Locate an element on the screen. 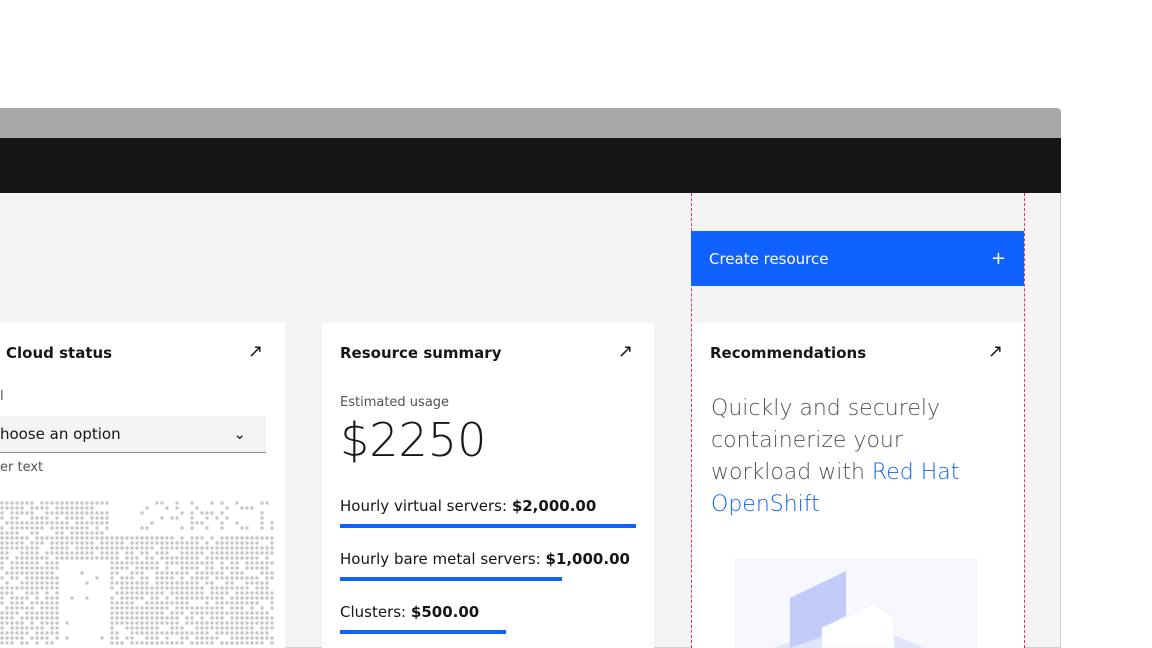 The height and width of the screenshot is (648, 1152). resource-row: Clusters: $500.00 is located at coordinates (409, 612).